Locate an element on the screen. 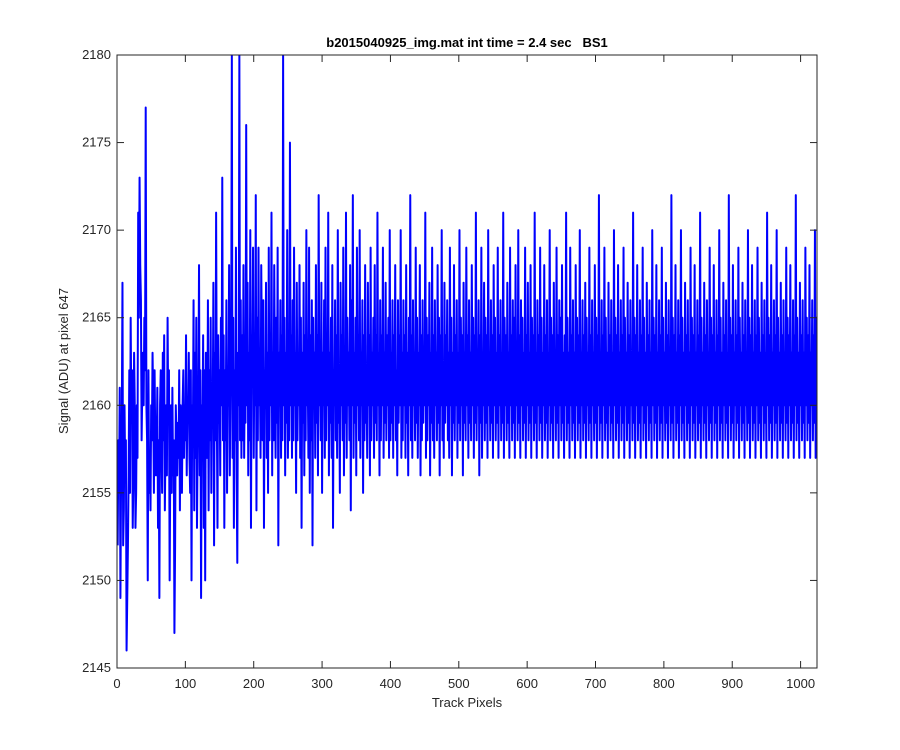  x-tick-label: 500 is located at coordinates (459, 683).